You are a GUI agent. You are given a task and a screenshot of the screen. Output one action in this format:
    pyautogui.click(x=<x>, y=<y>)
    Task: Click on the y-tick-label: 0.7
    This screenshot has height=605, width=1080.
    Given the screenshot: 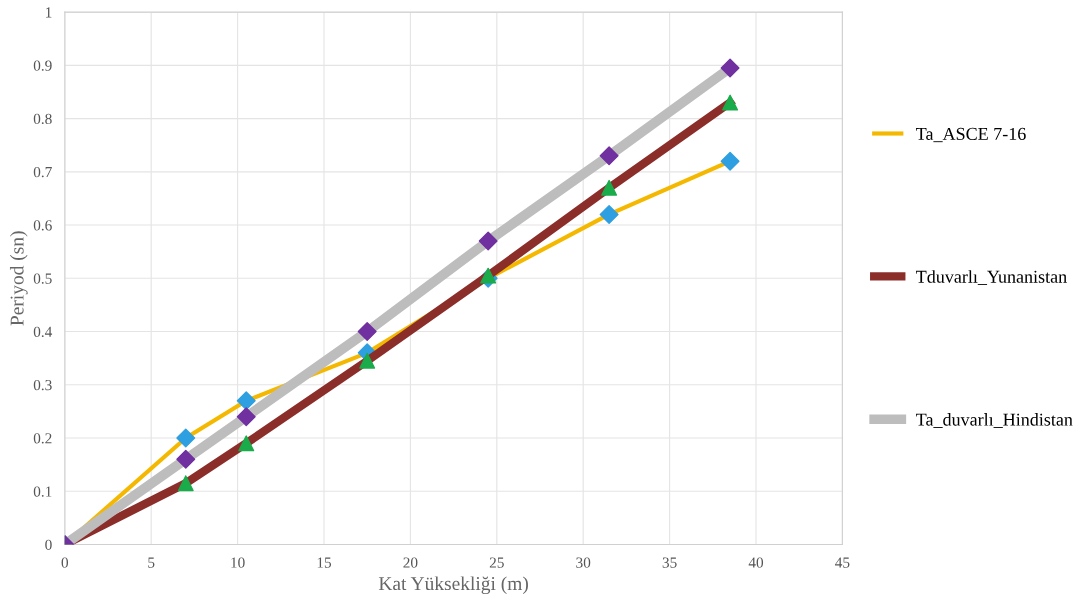 What is the action you would take?
    pyautogui.click(x=42, y=172)
    